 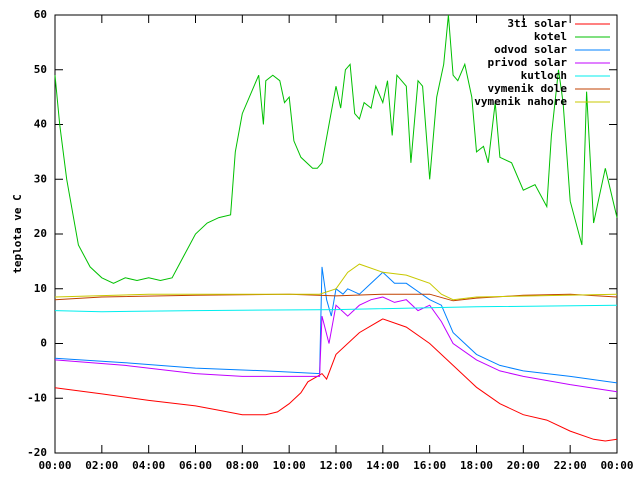 What do you see at coordinates (520, 101) in the screenshot?
I see `legend-label: vymenik nahore` at bounding box center [520, 101].